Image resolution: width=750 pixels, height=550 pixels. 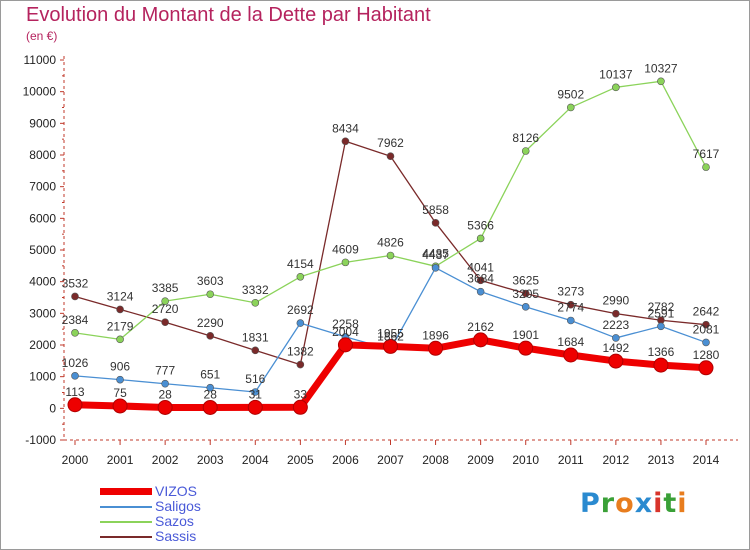 What do you see at coordinates (42, 250) in the screenshot?
I see `y-tick-label: 5000` at bounding box center [42, 250].